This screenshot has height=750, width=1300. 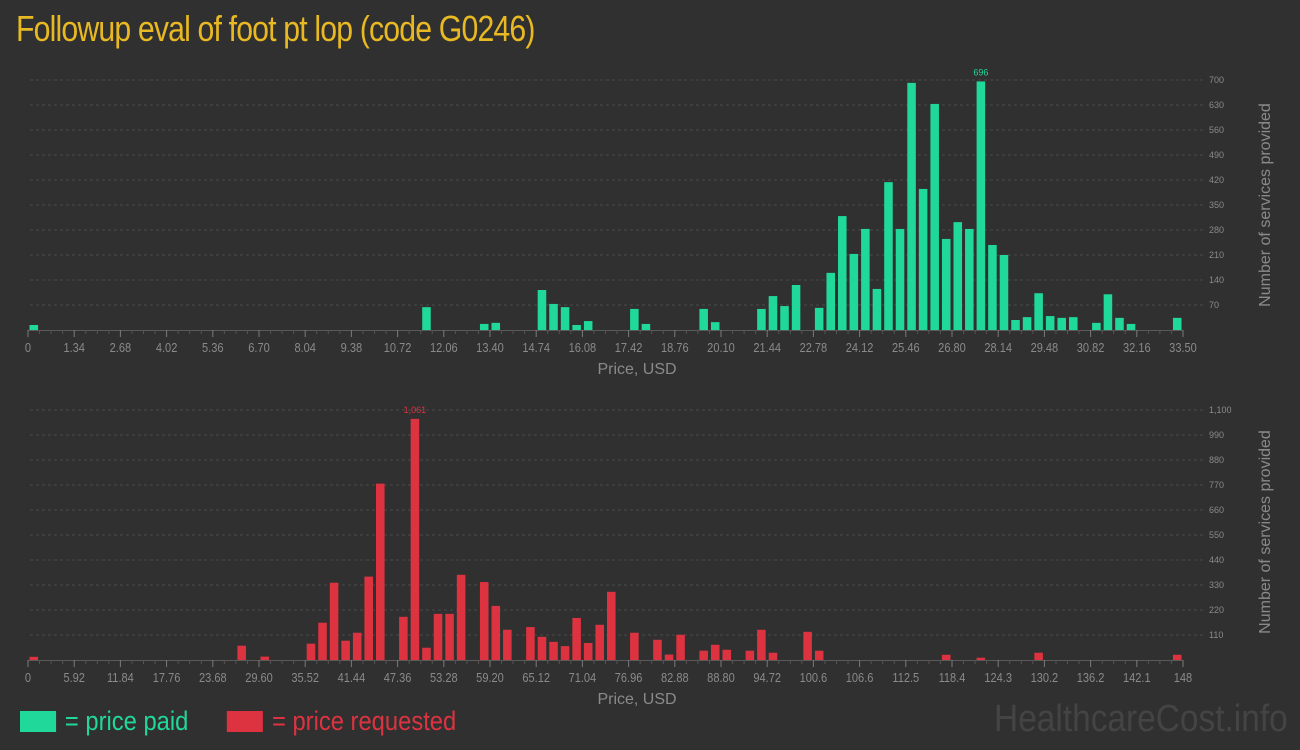 I want to click on x-tick-label: 28.14, so click(x=998, y=347).